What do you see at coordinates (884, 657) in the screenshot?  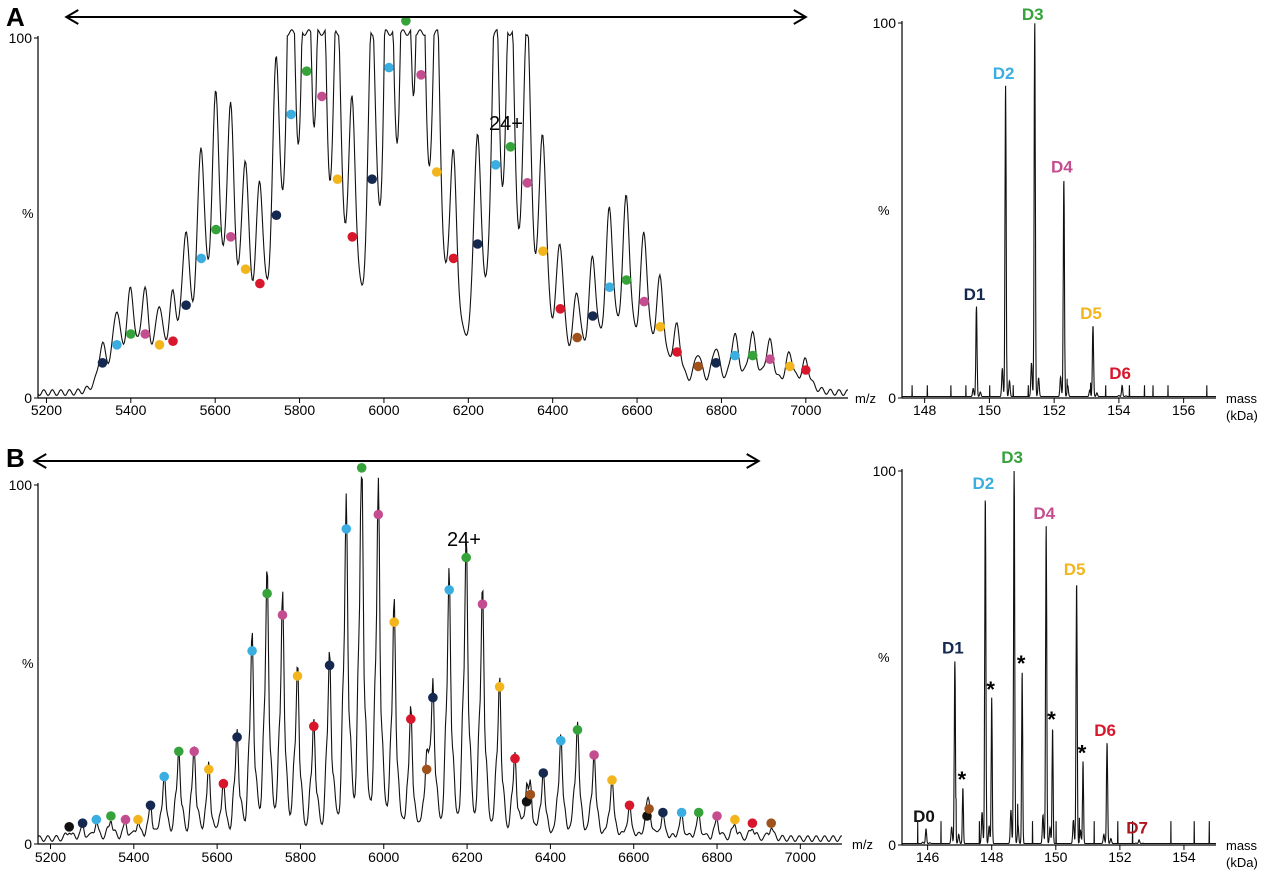 I see `percent-label-b-mass: %` at bounding box center [884, 657].